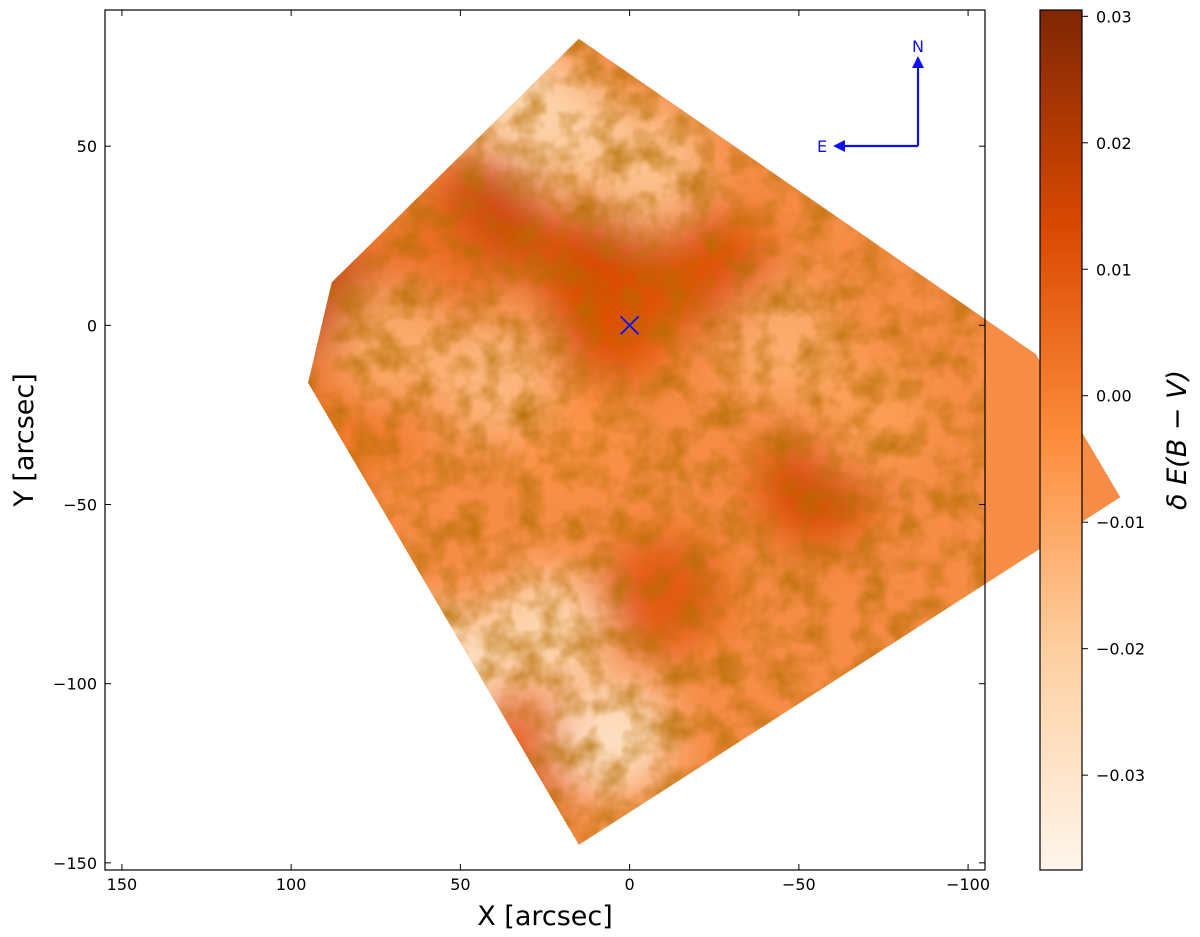 This screenshot has height=937, width=1200. I want to click on x-tick-label: 0, so click(630, 884).